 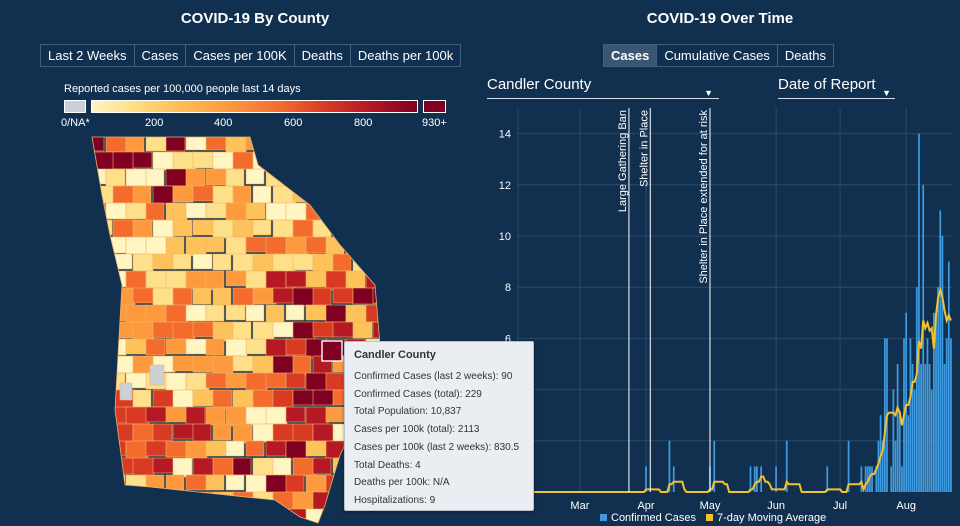 I want to click on tab-cases: Cases, so click(x=630, y=55).